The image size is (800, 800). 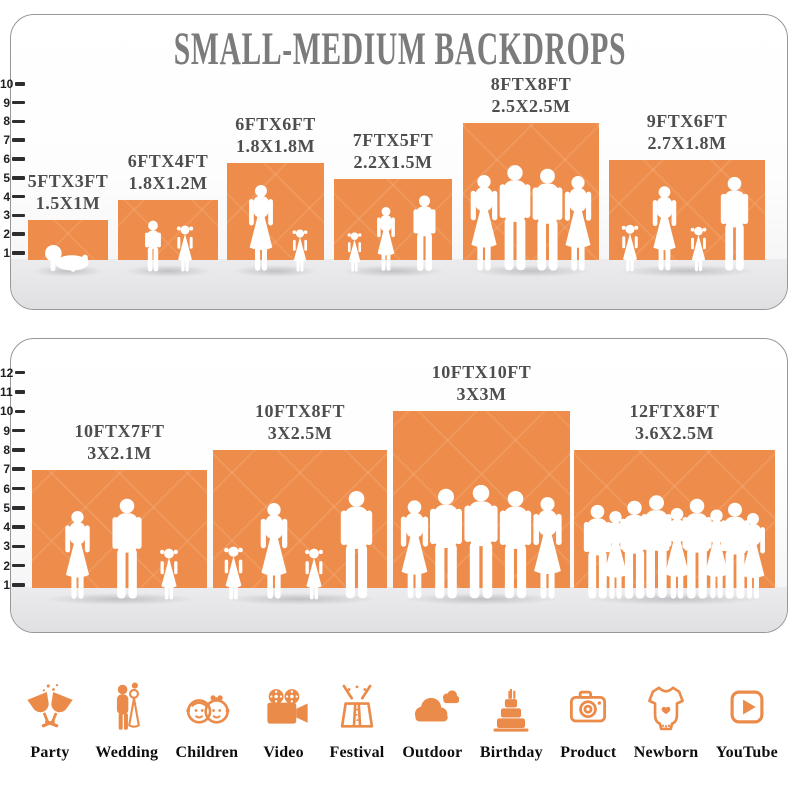 I want to click on ruler-tick-label: 11, so click(x=6, y=392).